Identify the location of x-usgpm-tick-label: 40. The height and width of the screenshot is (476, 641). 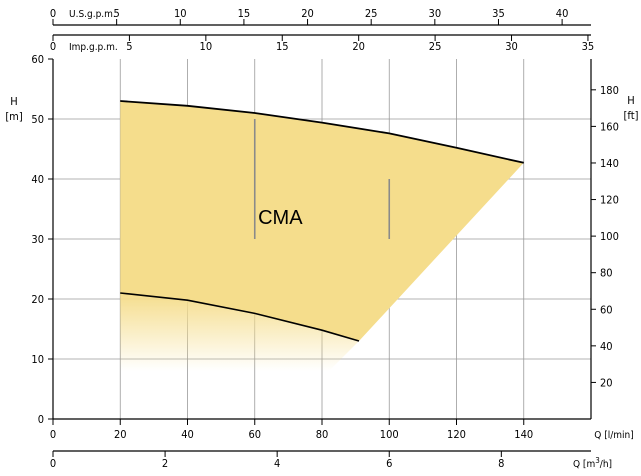
(562, 13).